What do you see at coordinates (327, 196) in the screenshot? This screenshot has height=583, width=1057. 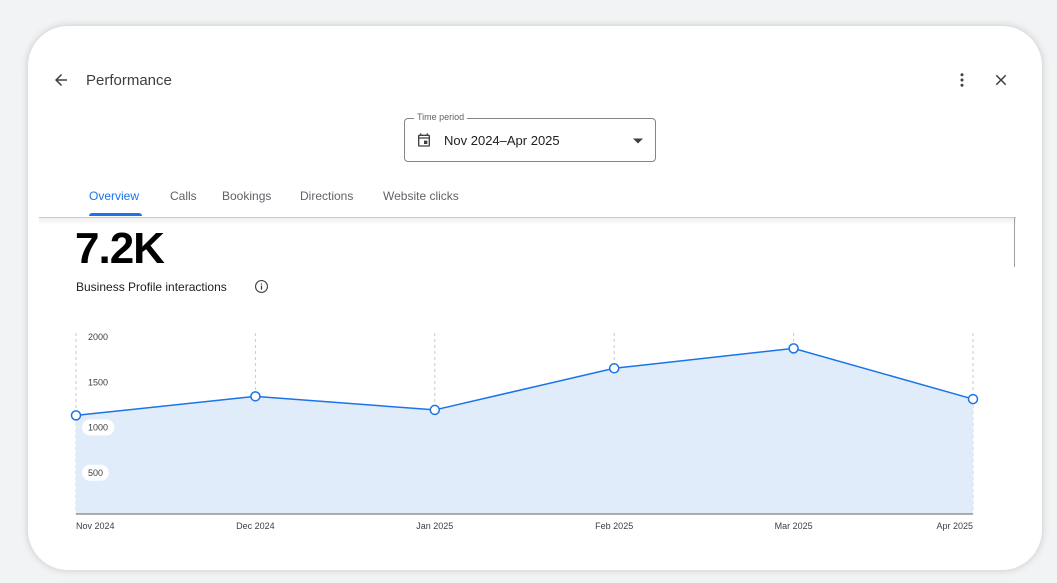 I see `tab-directions: Directions` at bounding box center [327, 196].